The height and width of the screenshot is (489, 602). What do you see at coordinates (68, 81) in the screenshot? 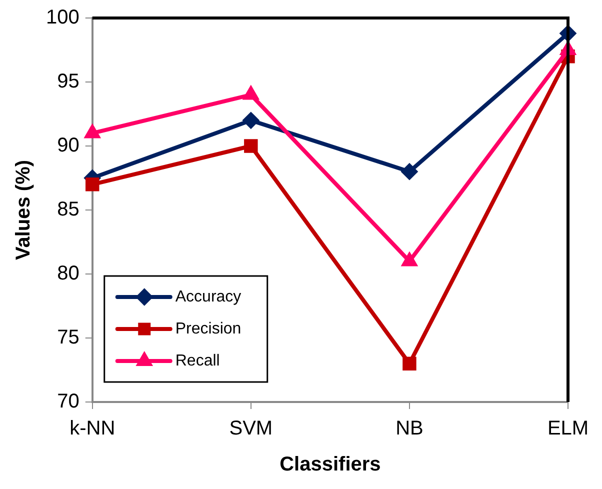
I see `y-tick-label: 95` at bounding box center [68, 81].